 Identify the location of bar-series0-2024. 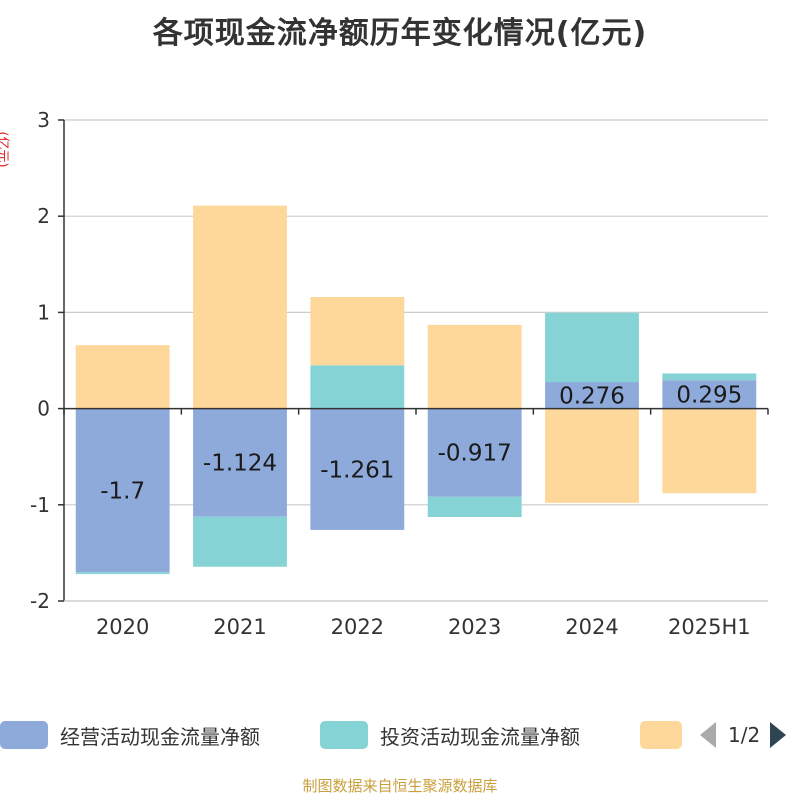
(592, 395).